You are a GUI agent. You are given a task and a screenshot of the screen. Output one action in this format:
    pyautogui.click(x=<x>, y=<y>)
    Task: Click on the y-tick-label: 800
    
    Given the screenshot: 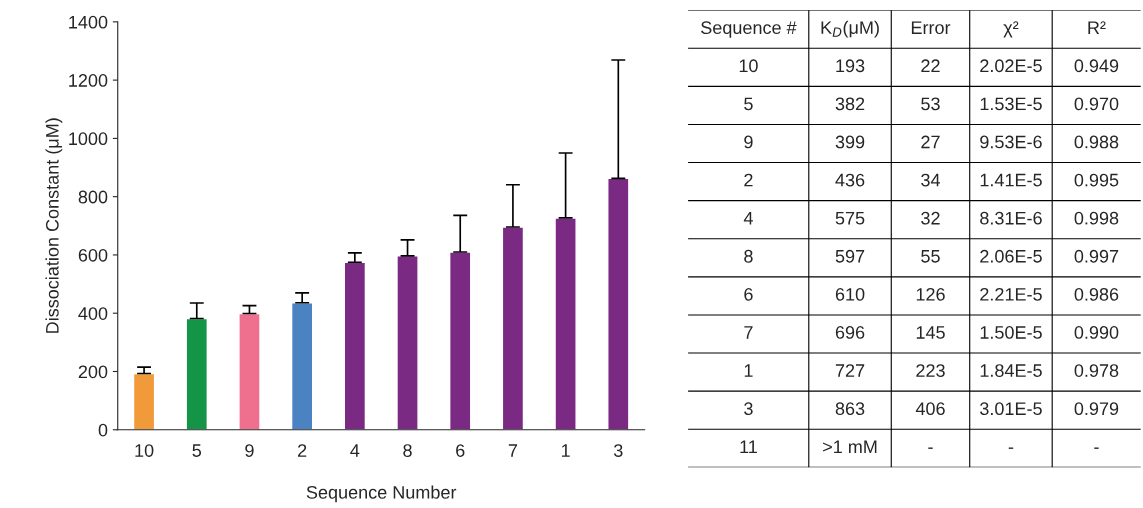 What is the action you would take?
    pyautogui.click(x=93, y=197)
    